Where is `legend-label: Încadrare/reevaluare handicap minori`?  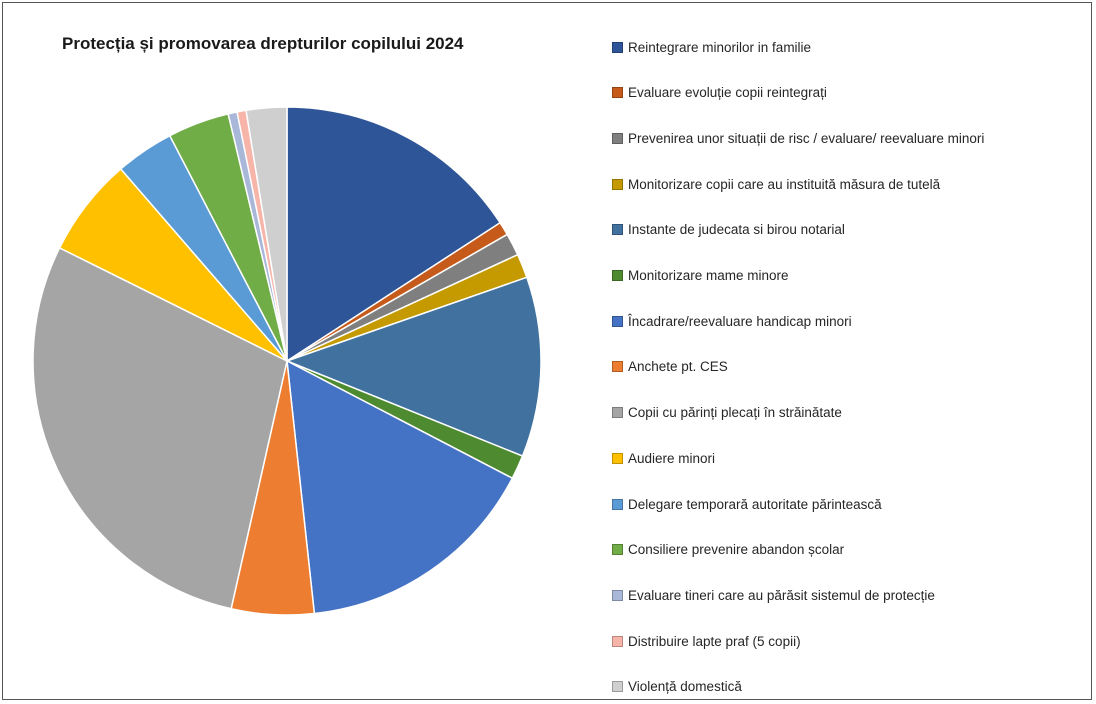 legend-label: Încadrare/reevaluare handicap minori is located at coordinates (740, 321).